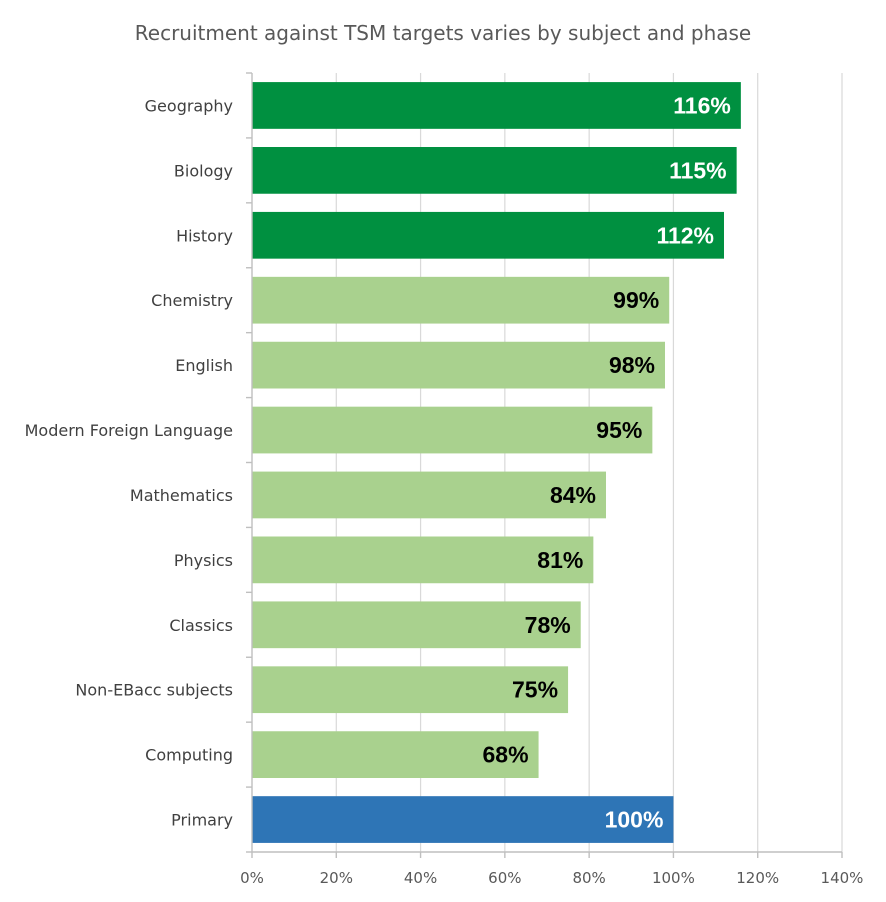 The width and height of the screenshot is (886, 902). What do you see at coordinates (203, 560) in the screenshot?
I see `category-label: Physics` at bounding box center [203, 560].